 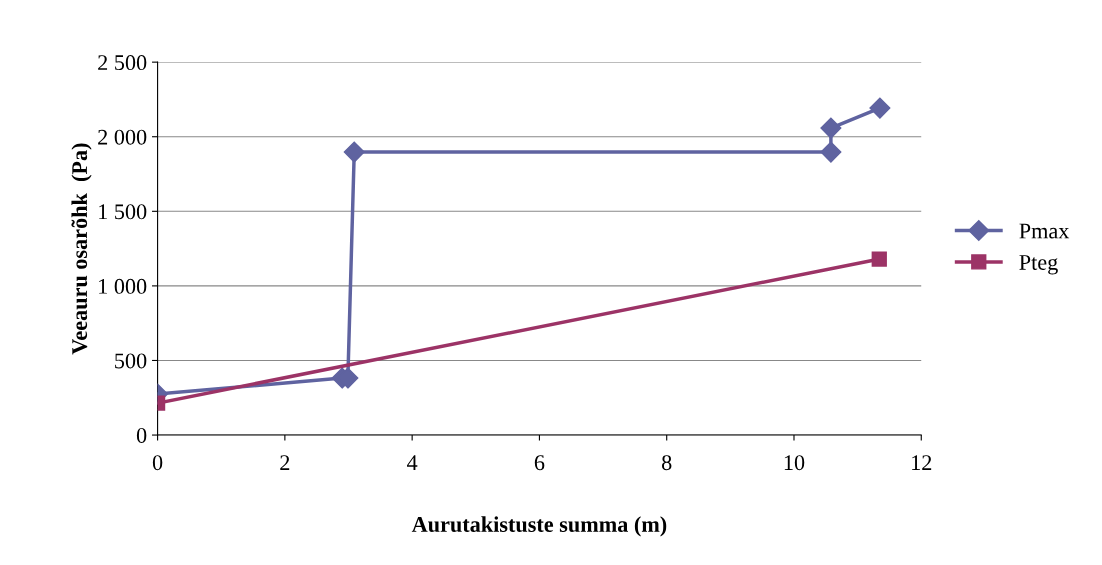 What do you see at coordinates (922, 462) in the screenshot?
I see `x-tick-label: 12` at bounding box center [922, 462].